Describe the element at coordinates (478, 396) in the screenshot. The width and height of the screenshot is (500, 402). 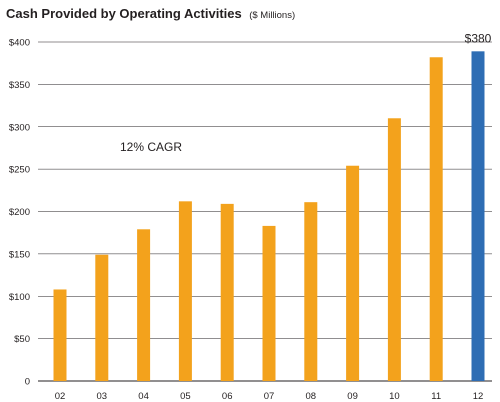
I see `x-tick-label: 12` at that location.